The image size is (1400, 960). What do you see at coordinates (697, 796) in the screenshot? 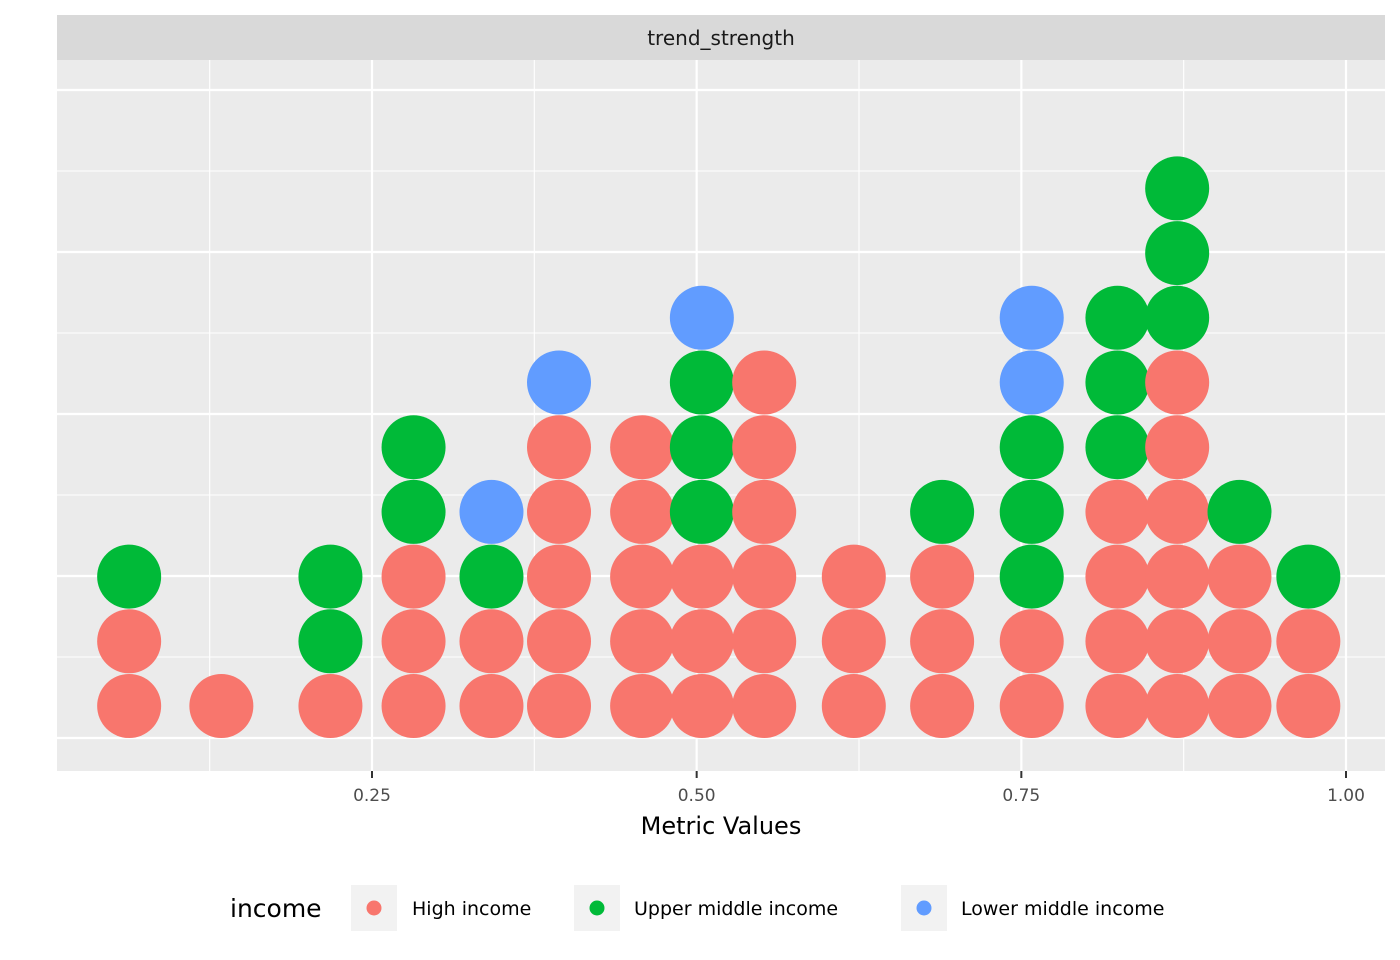
I see `x-tick-label: 0.50` at bounding box center [697, 796].